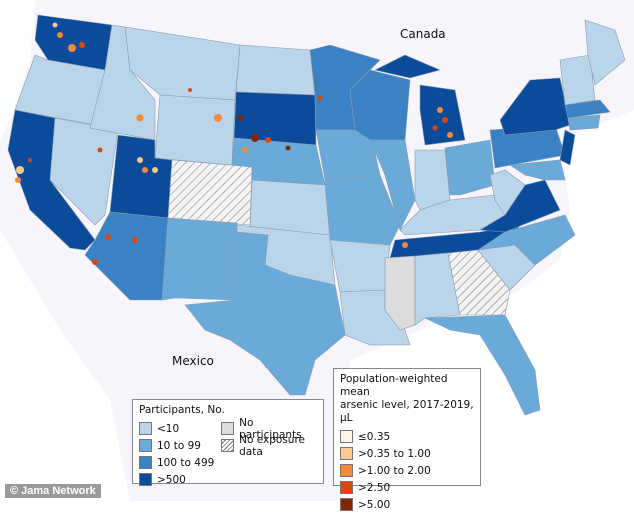 The height and width of the screenshot is (513, 634). Describe the element at coordinates (605, 52) in the screenshot. I see `state-maine` at that location.